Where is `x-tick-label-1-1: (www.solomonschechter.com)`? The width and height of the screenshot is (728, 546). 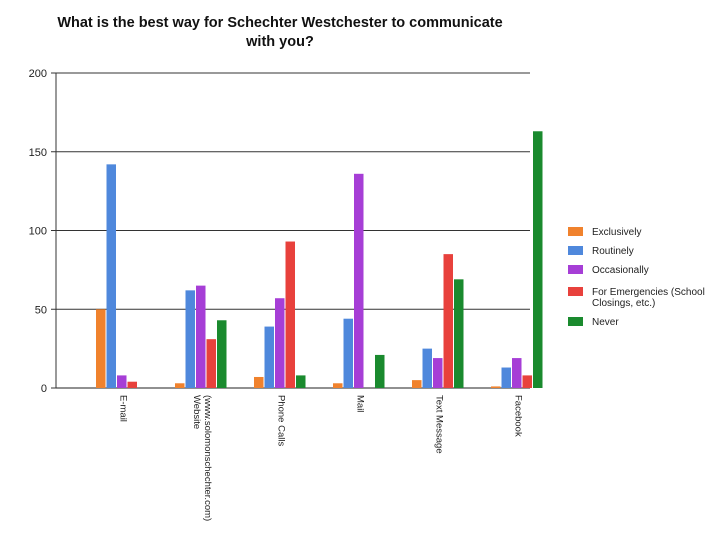 x-tick-label-1-1: (www.solomonschechter.com) is located at coordinates (207, 458).